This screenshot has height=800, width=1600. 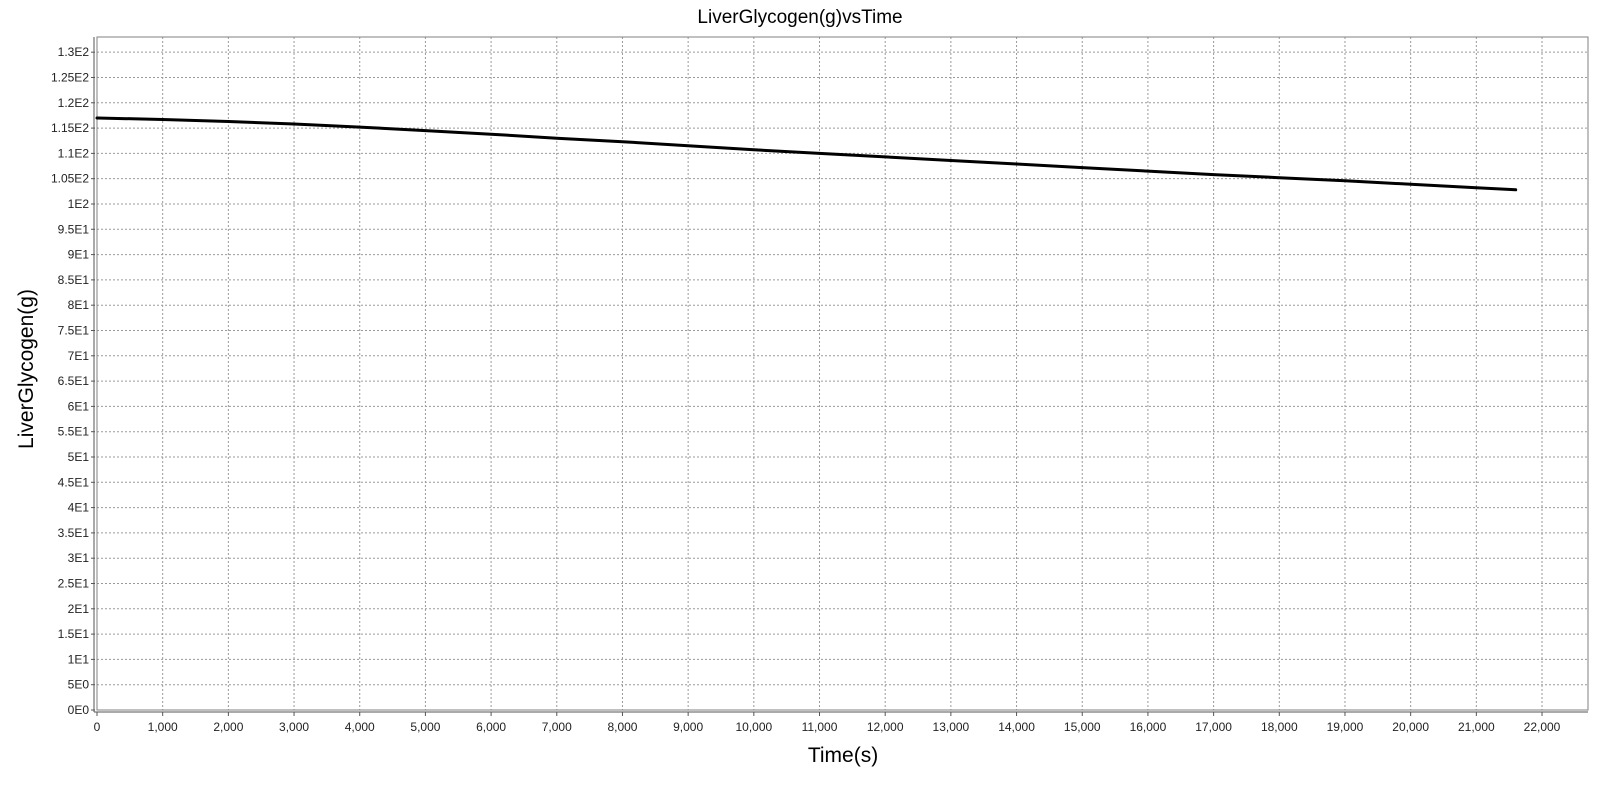 I want to click on y-tick-label: 2E1, so click(x=79, y=609).